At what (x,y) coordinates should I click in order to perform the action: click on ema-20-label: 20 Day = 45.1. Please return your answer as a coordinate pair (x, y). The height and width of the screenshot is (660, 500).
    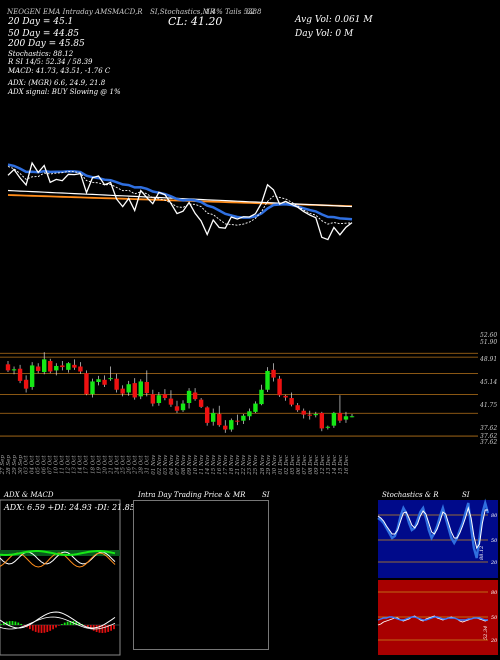
    Looking at the image, I should click on (41, 22).